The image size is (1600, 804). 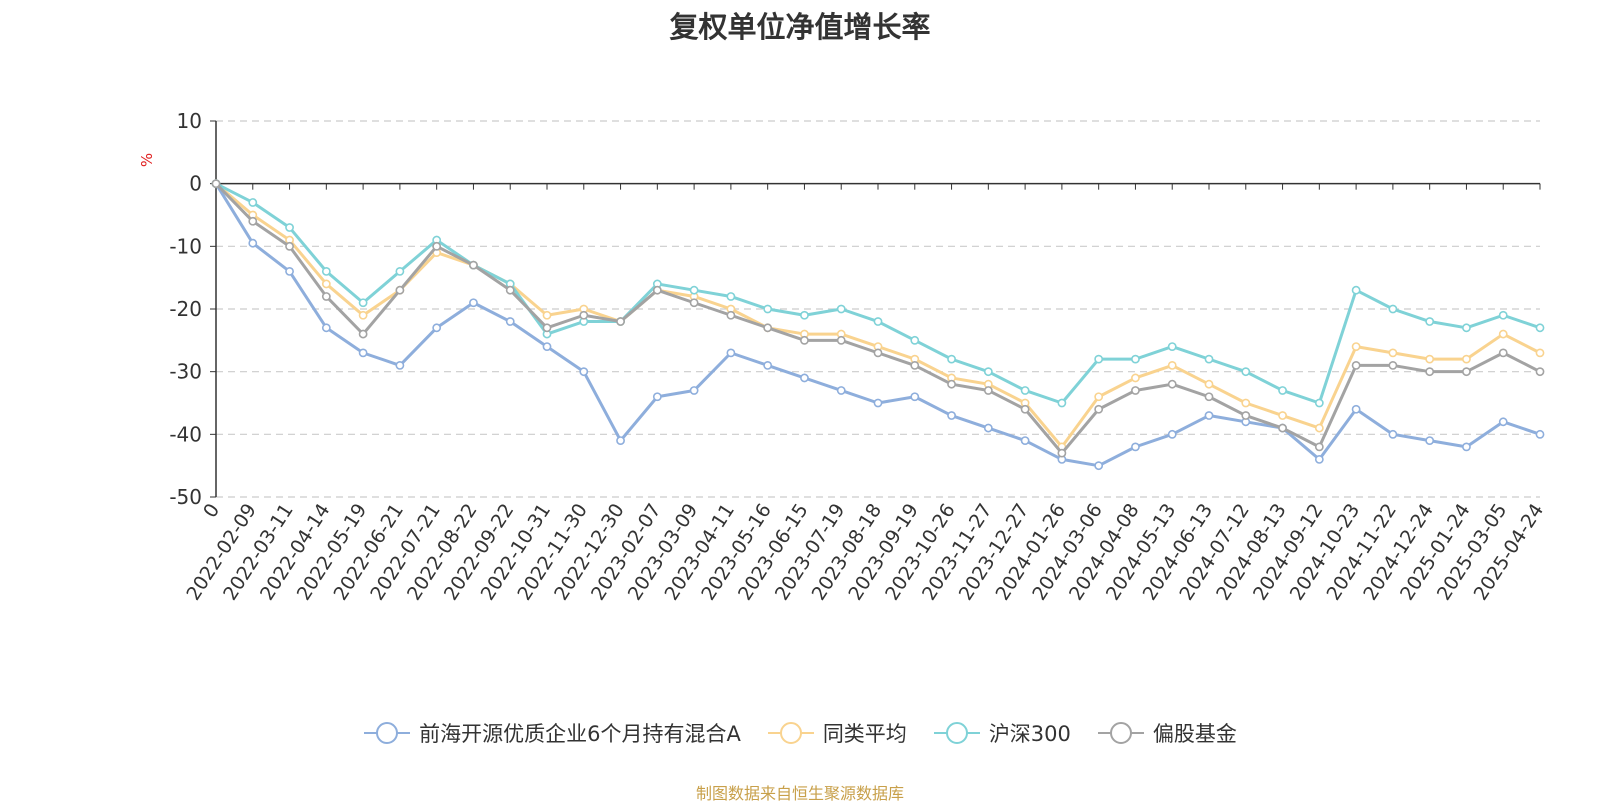 I want to click on legend-item: 同类平均, so click(x=837, y=733).